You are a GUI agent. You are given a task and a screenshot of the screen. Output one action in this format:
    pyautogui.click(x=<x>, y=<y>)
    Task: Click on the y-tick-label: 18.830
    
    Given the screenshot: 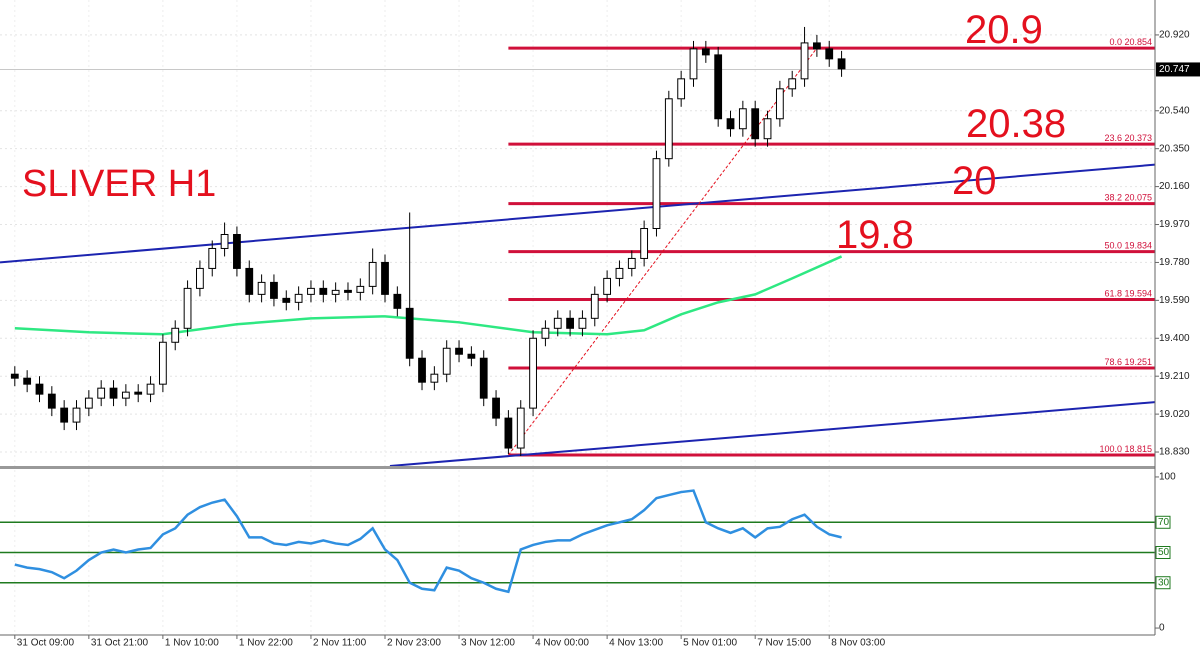 What is the action you would take?
    pyautogui.click(x=1174, y=452)
    